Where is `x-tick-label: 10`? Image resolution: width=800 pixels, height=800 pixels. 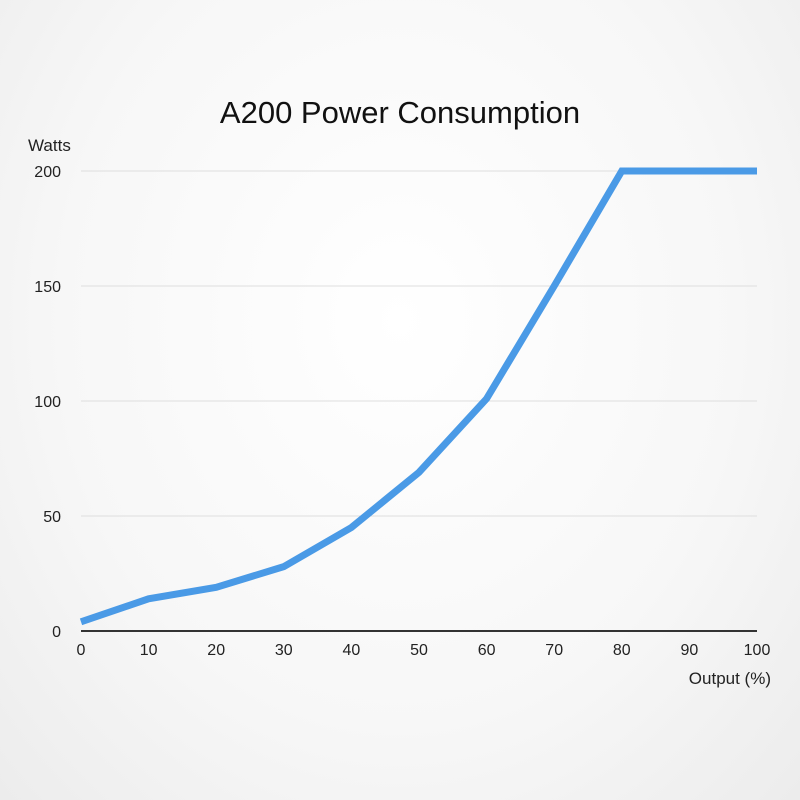 x-tick-label: 10 is located at coordinates (149, 650).